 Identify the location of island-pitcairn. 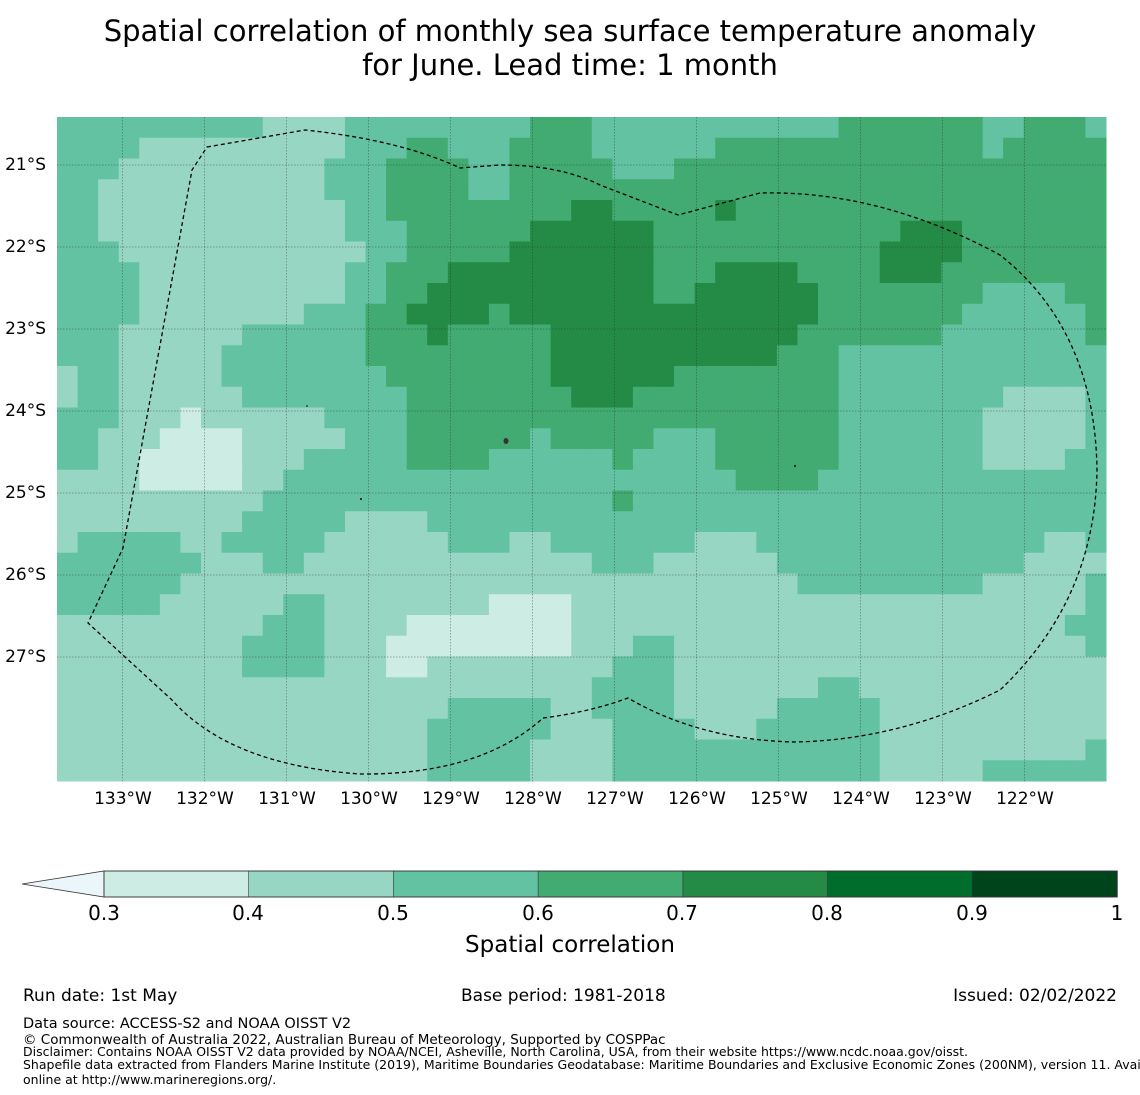
(506, 441).